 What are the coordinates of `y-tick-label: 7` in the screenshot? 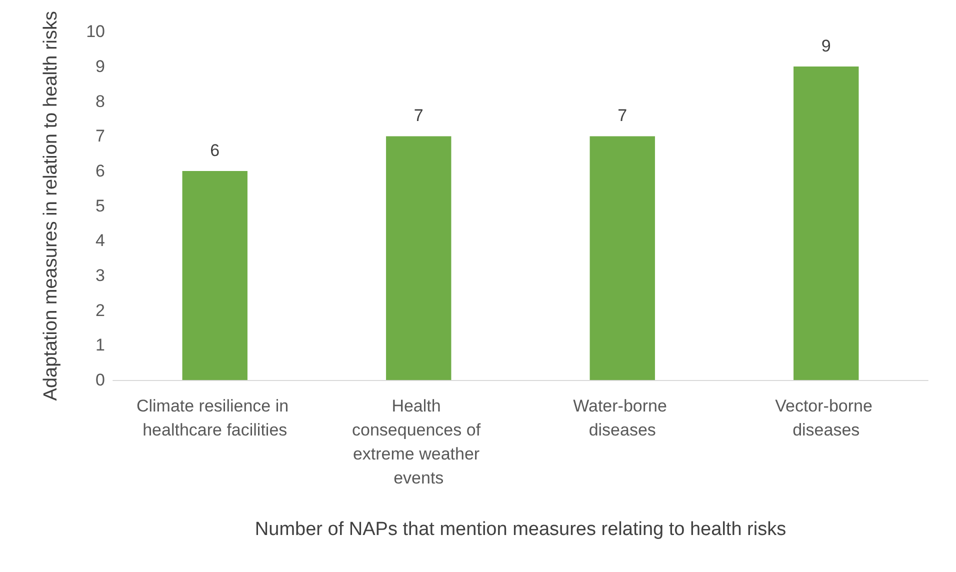 It's located at (100, 136).